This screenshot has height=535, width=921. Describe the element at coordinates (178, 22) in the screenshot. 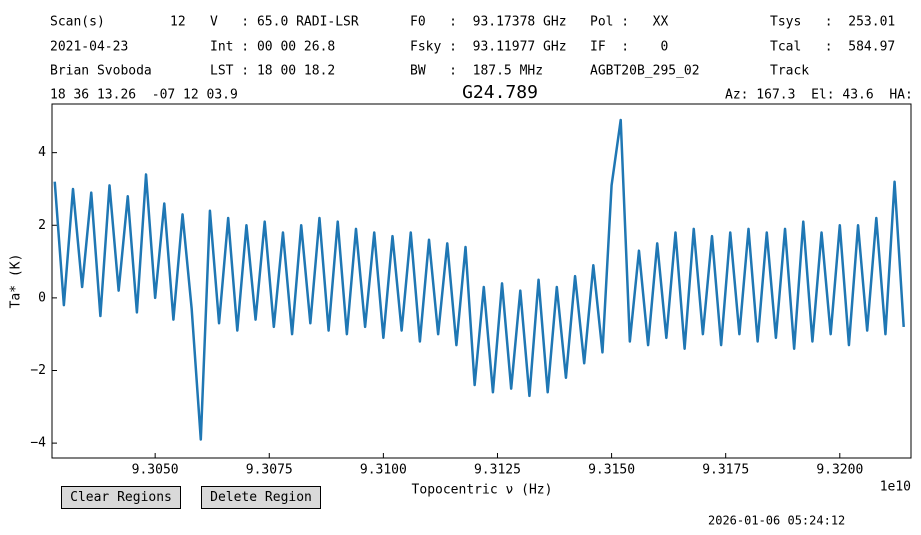

I see `header-text: 12` at that location.